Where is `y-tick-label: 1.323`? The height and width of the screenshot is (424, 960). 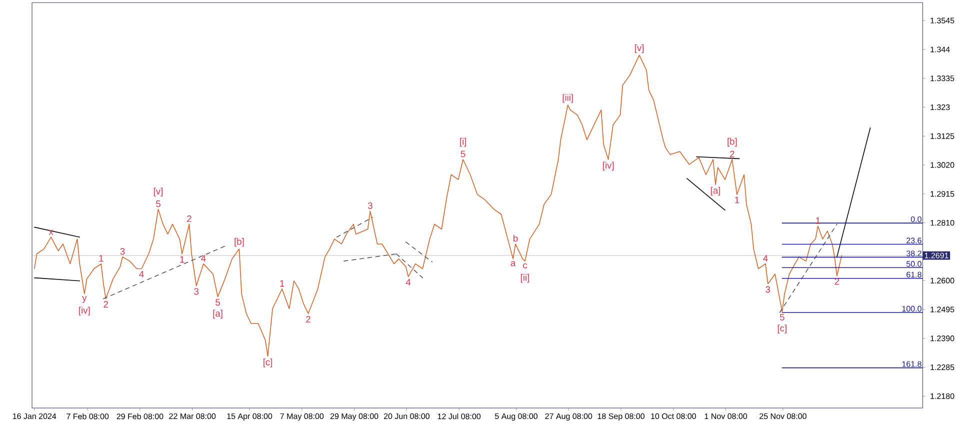
y-tick-label: 1.323 is located at coordinates (940, 107).